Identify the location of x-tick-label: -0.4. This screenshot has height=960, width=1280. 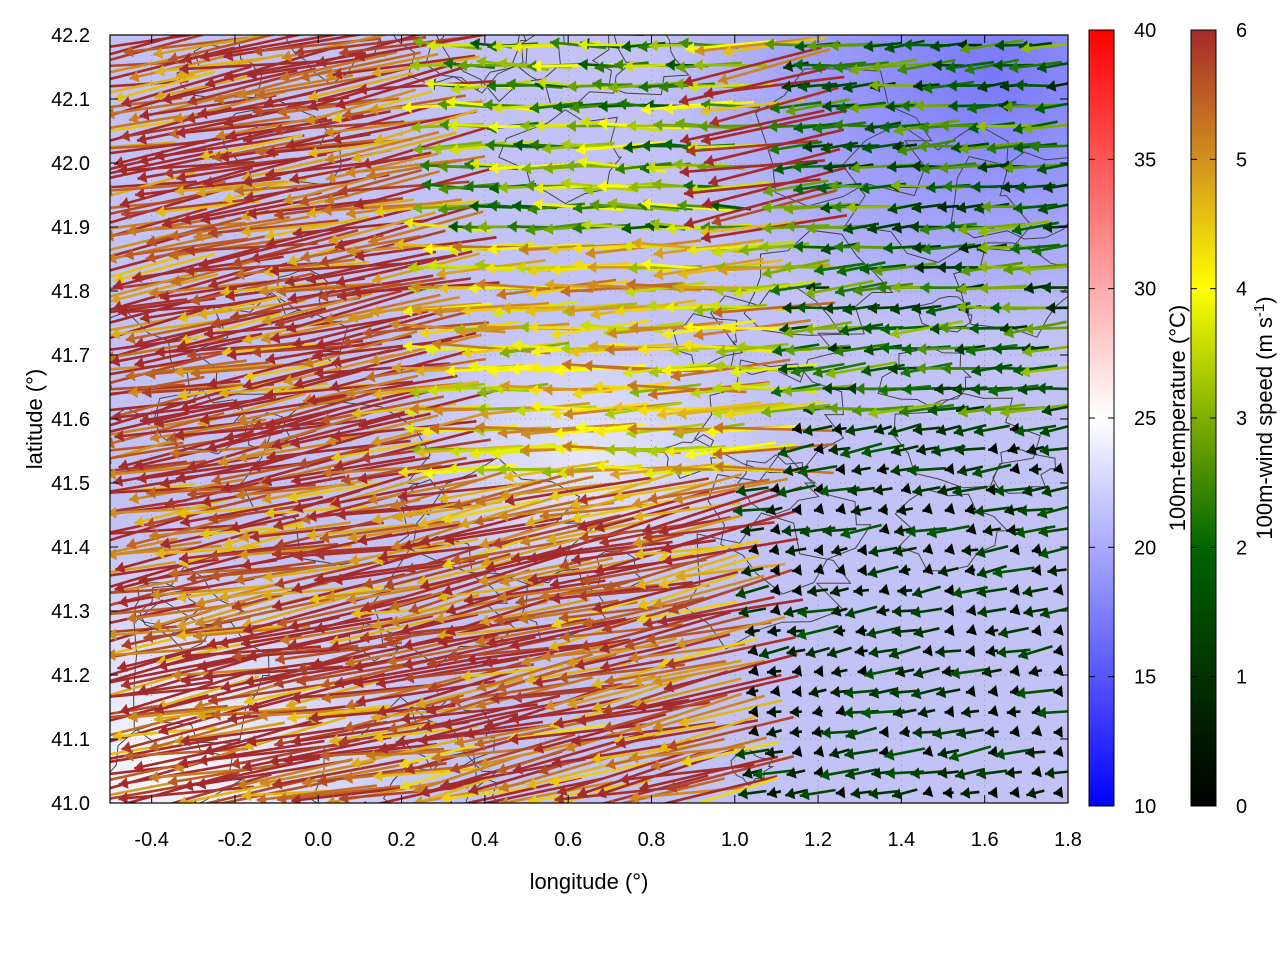
(151, 840).